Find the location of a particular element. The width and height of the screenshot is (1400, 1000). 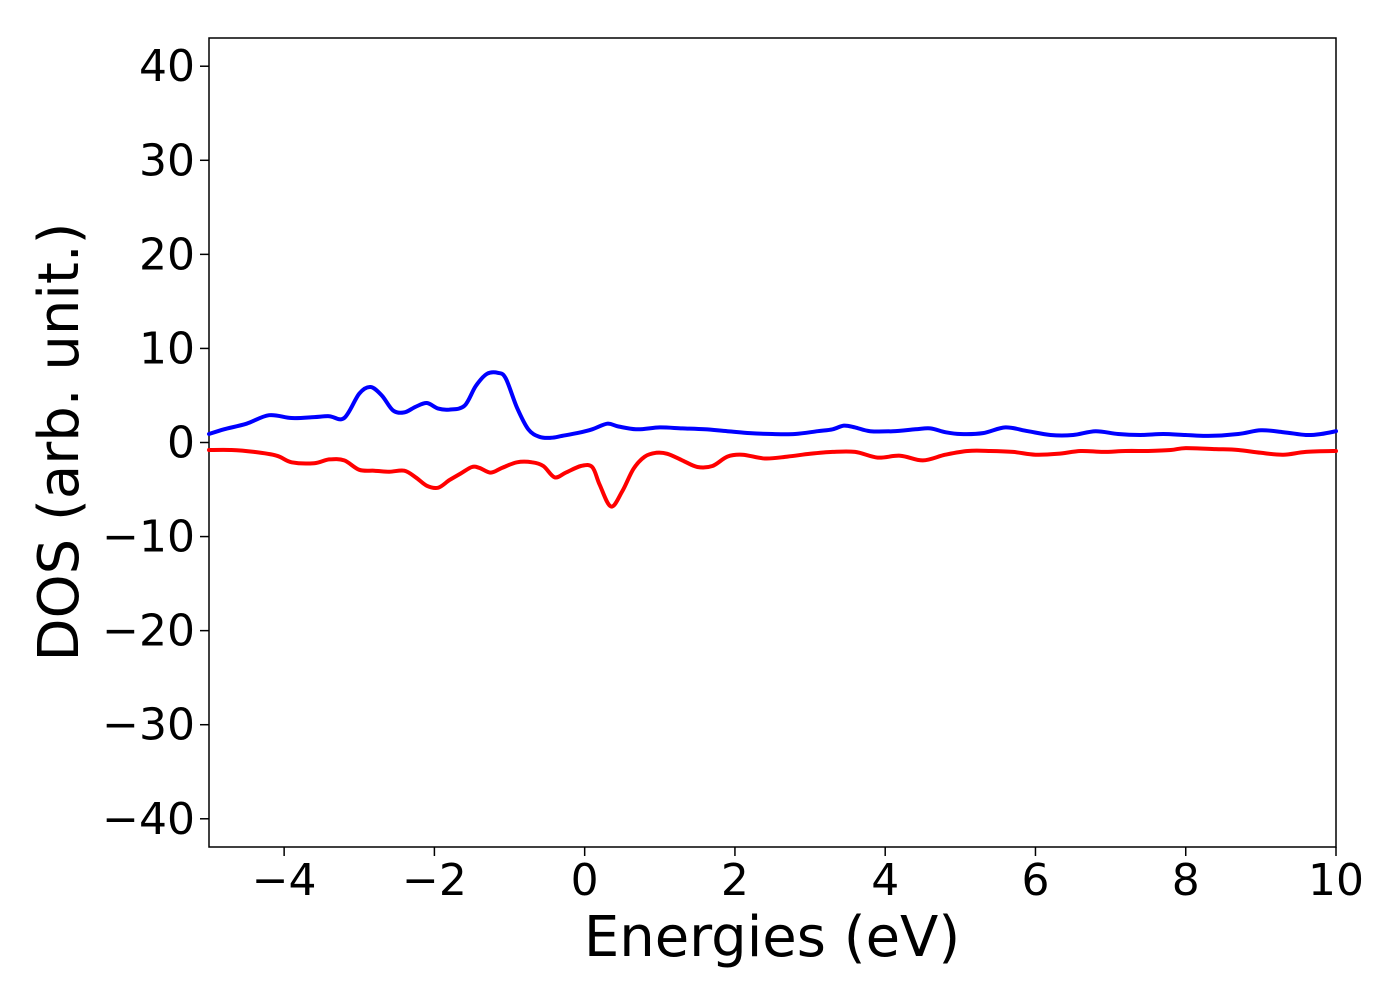

x-tick-label: 4 is located at coordinates (885, 880).